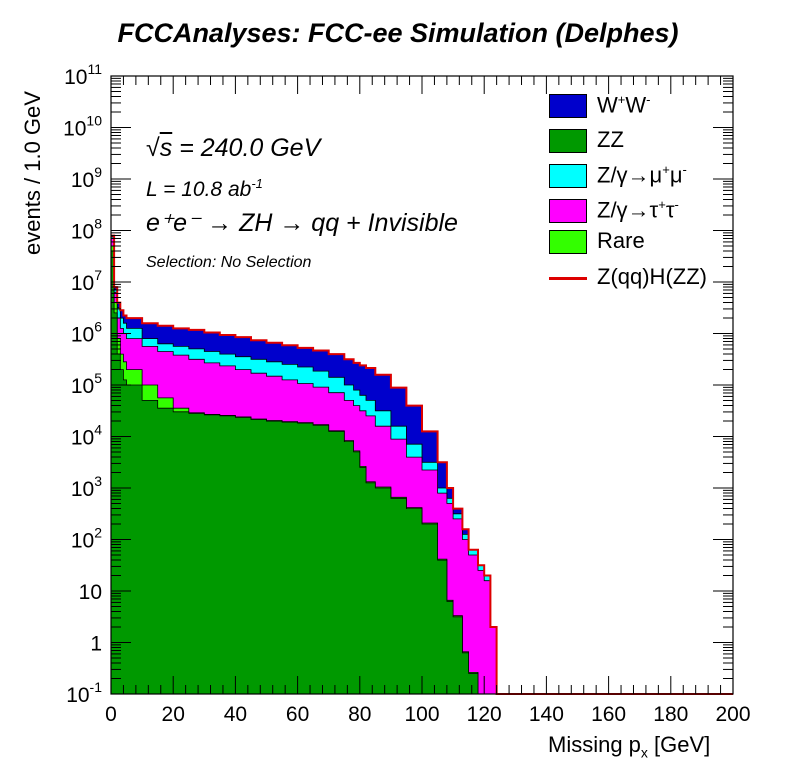 This screenshot has height=772, width=796. Describe the element at coordinates (86, 487) in the screenshot. I see `y-tick-label: 10³` at that location.